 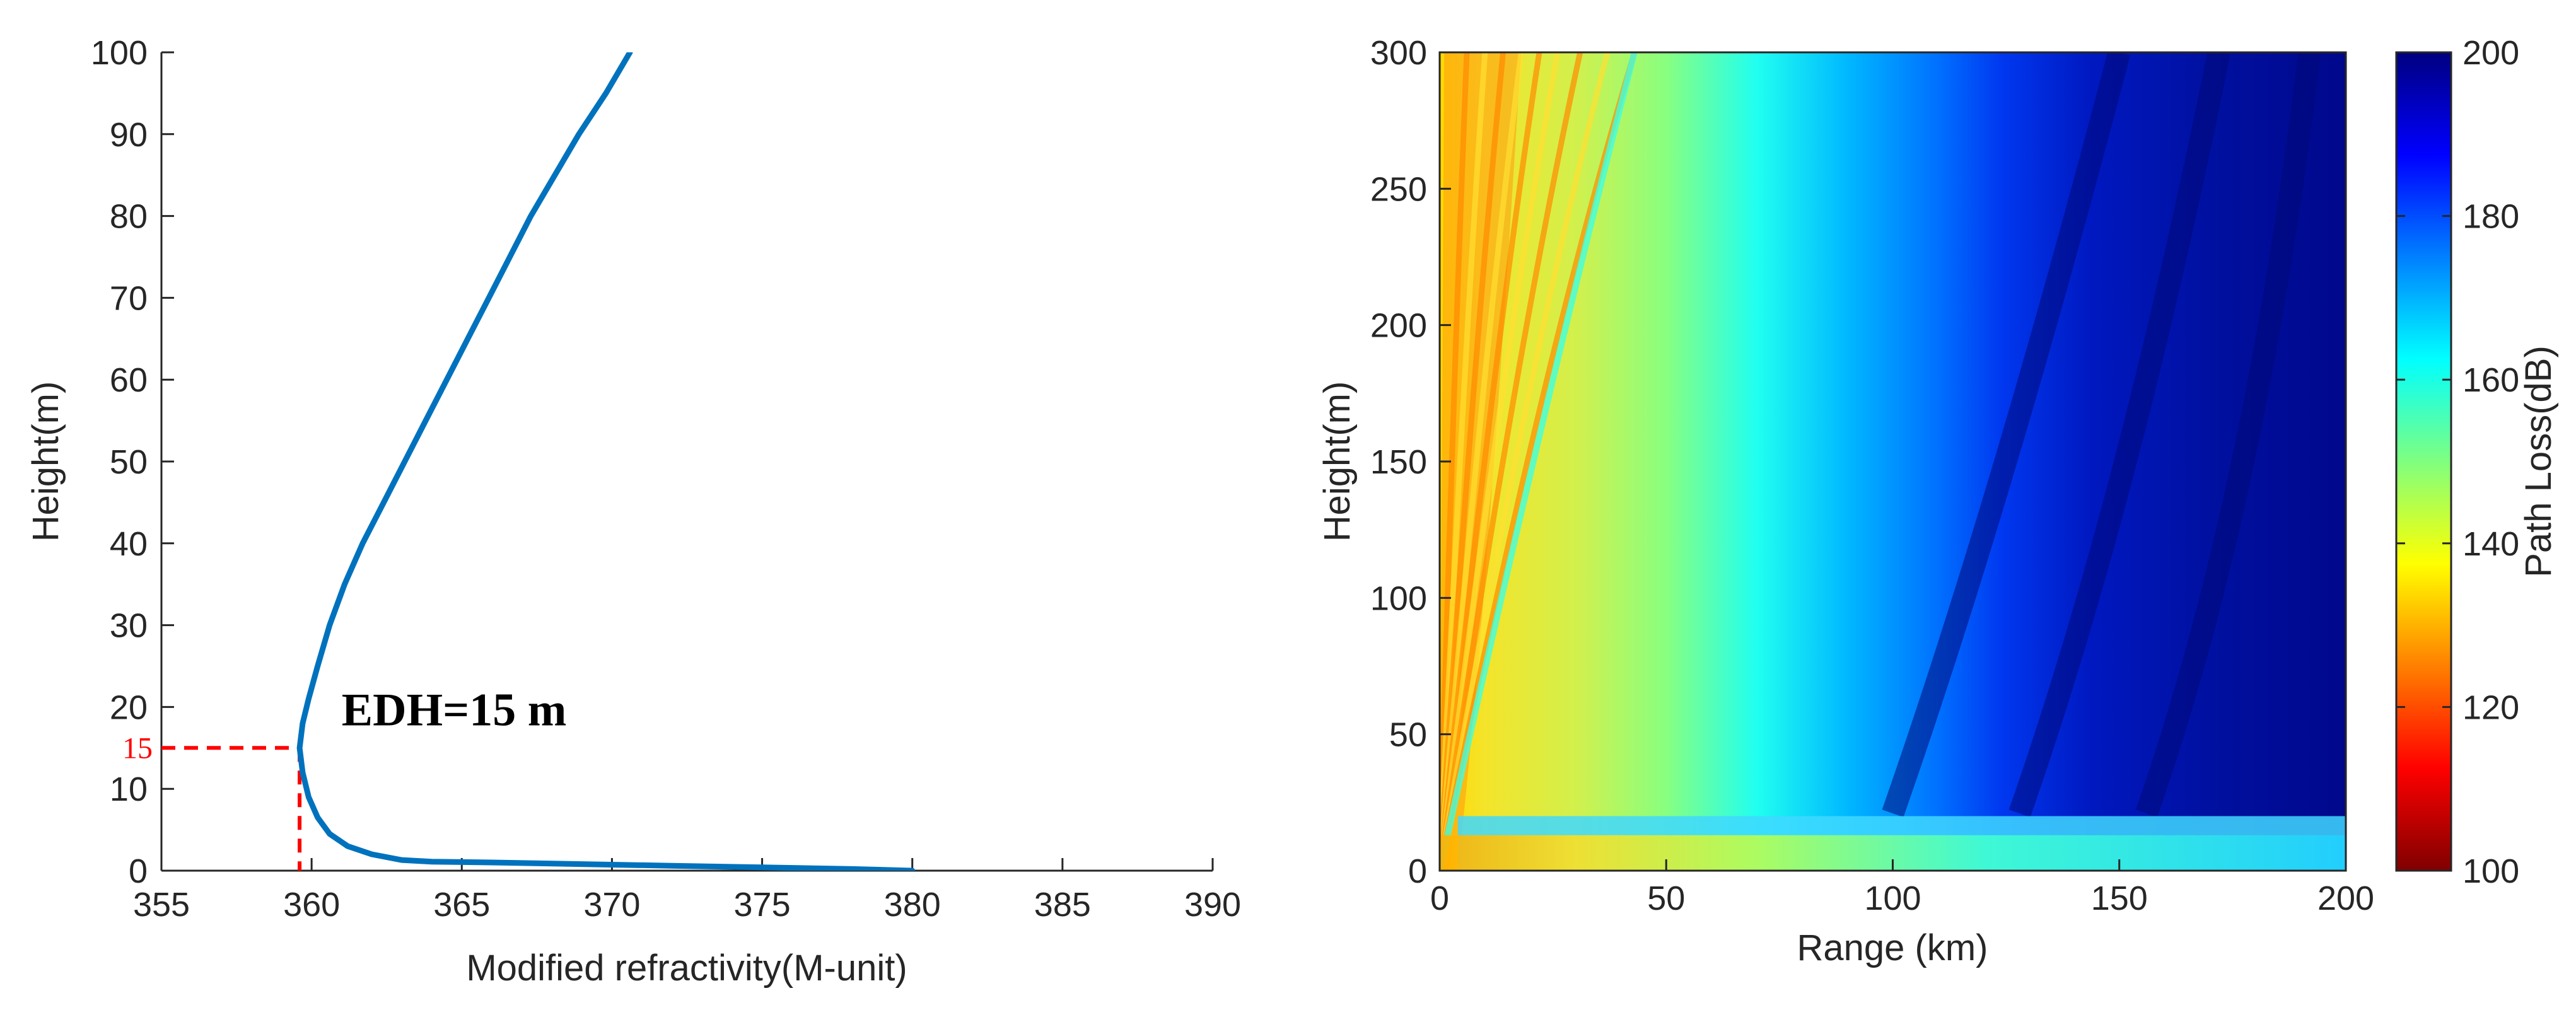 I want to click on line-chart-y-tick-label: 100, so click(x=120, y=53).